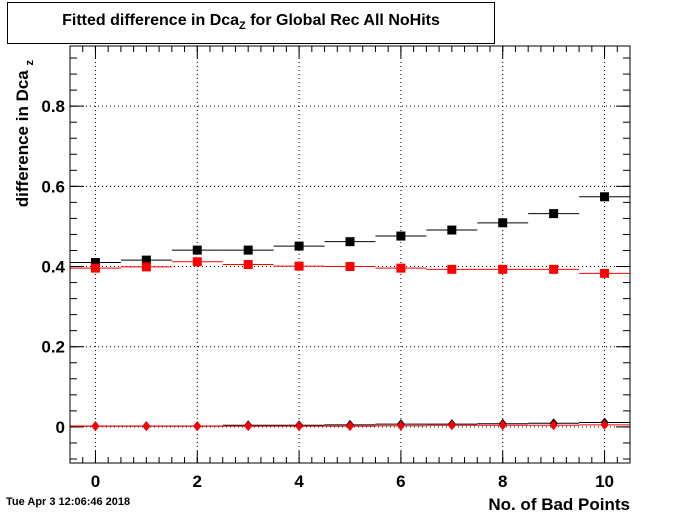 The height and width of the screenshot is (514, 700). Describe the element at coordinates (30, 63) in the screenshot. I see `y-axis-title-subscript: z` at that location.